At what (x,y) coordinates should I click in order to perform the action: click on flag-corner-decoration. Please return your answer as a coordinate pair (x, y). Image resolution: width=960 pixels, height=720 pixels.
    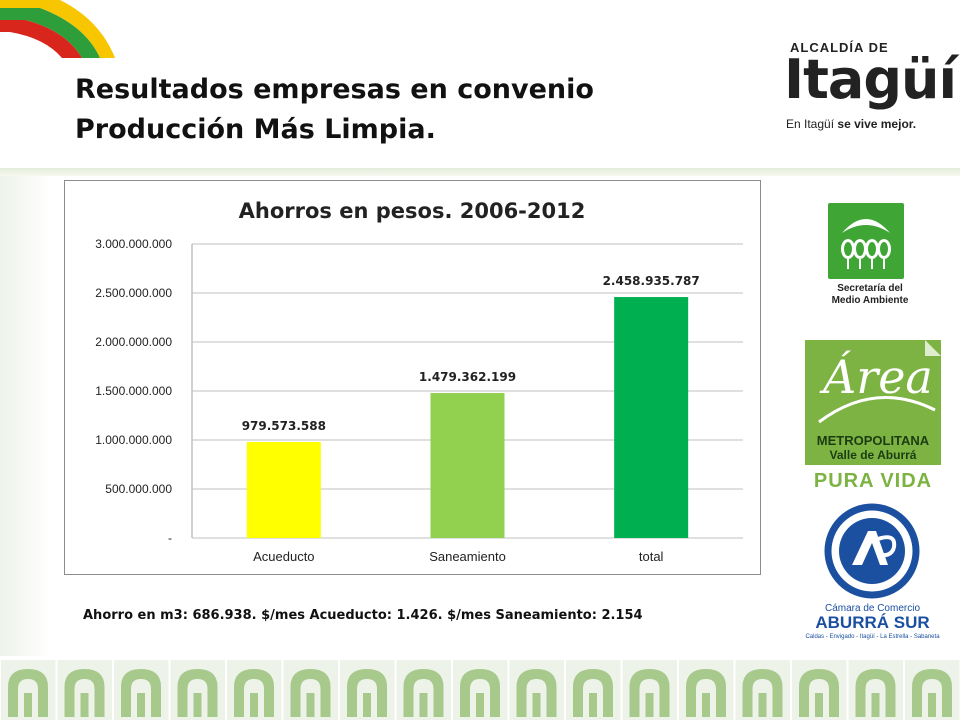
    Looking at the image, I should click on (57, 29).